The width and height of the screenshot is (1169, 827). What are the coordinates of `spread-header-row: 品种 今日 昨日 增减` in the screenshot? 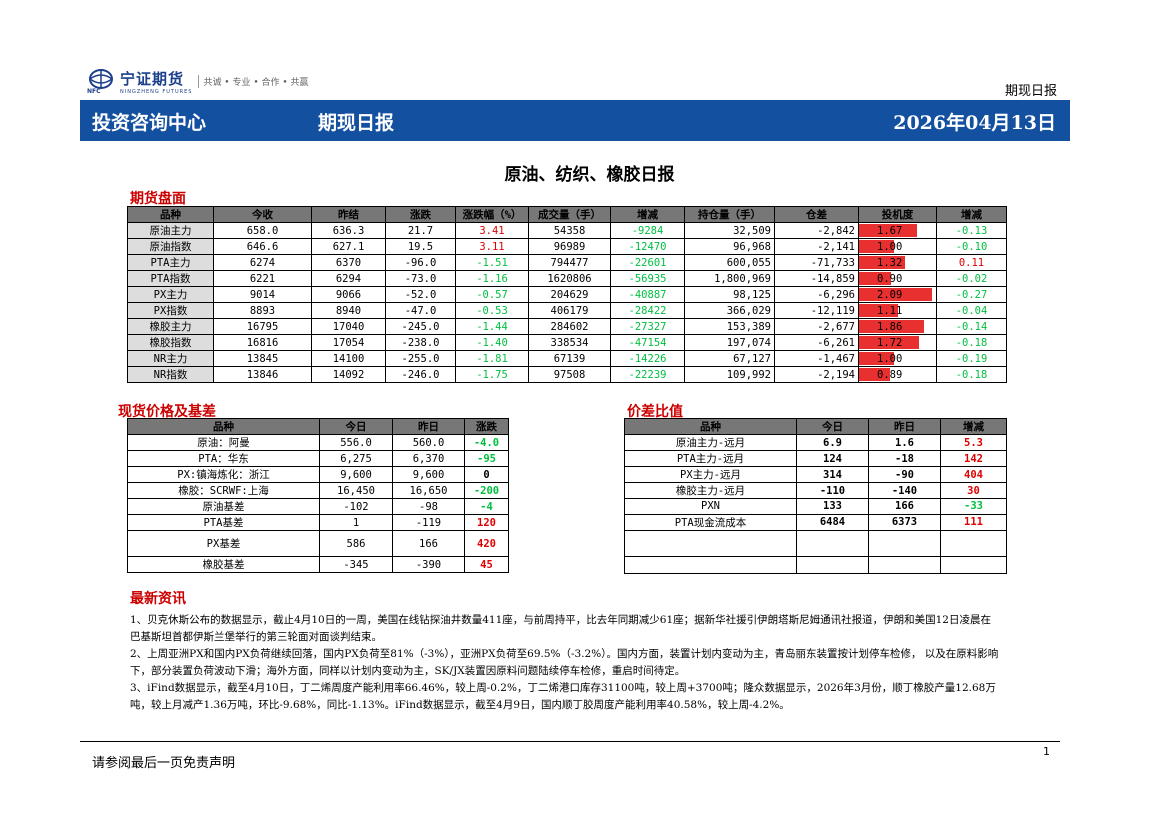 It's located at (815, 426).